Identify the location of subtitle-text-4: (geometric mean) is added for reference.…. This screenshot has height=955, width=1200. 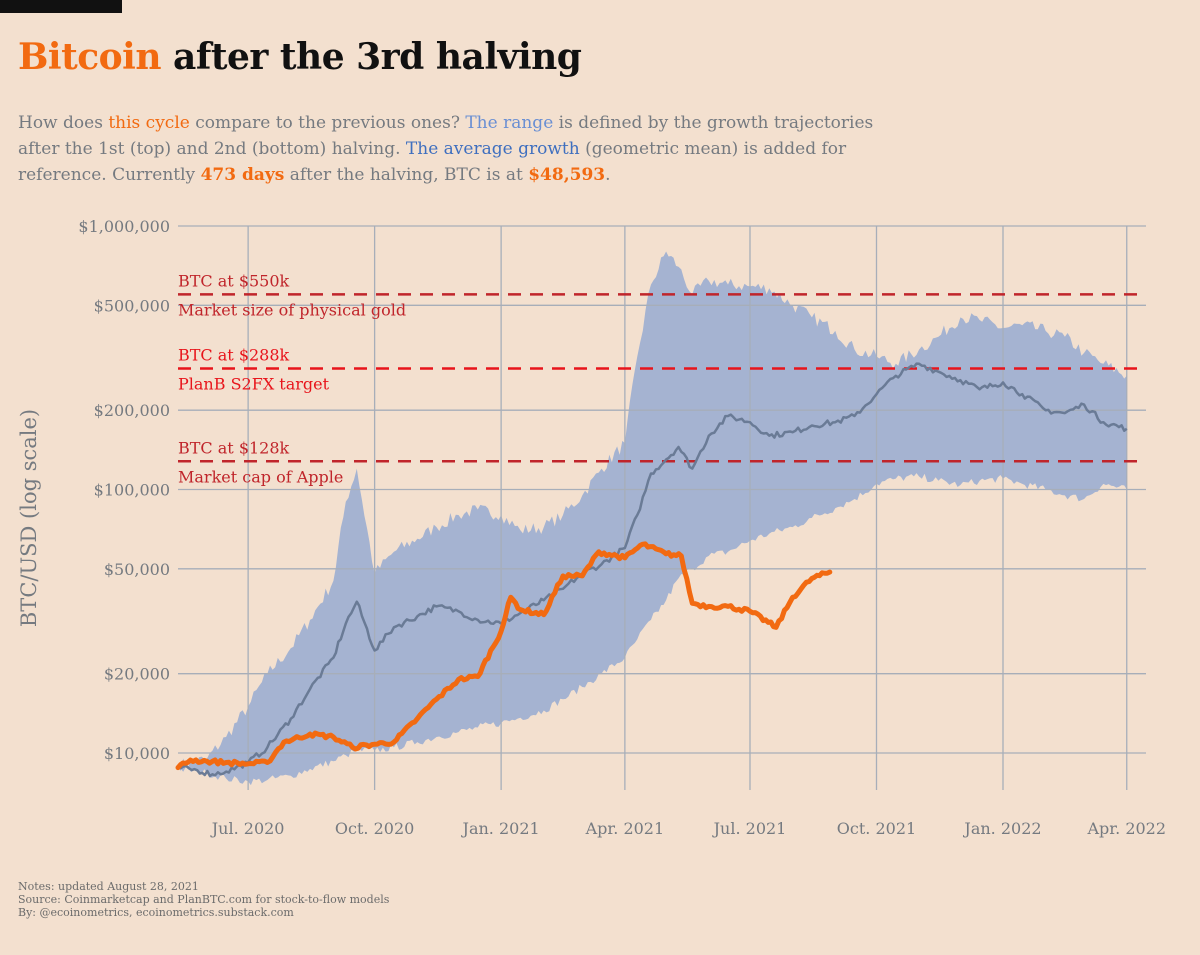
(432, 162).